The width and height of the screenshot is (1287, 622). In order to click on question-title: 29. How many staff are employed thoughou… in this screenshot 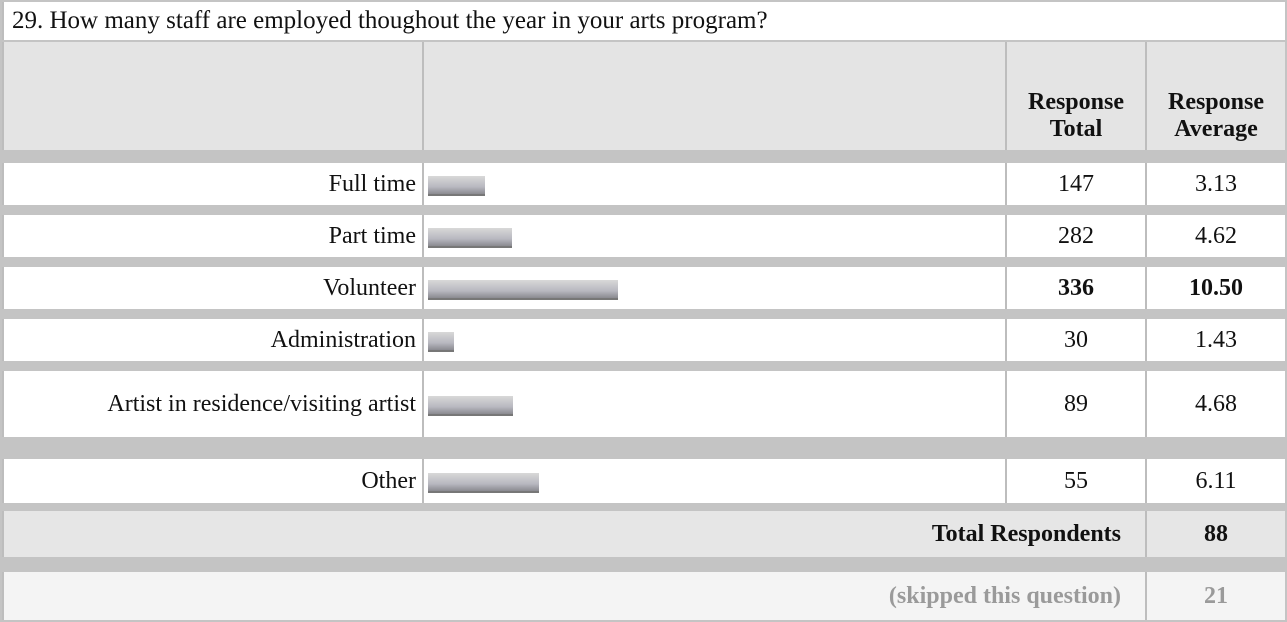, I will do `click(643, 21)`.